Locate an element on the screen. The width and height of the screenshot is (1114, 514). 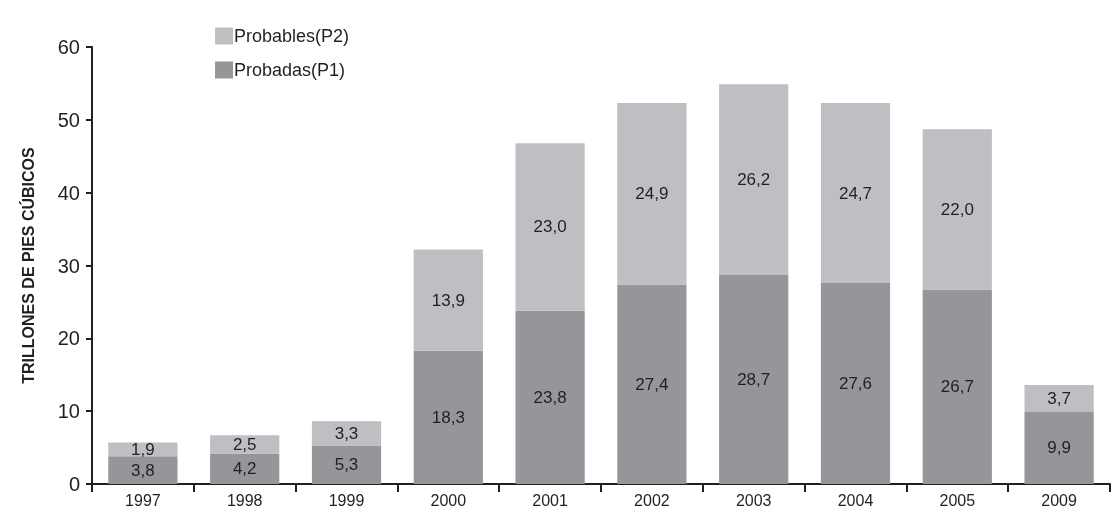
data-label: 22,0 is located at coordinates (957, 209).